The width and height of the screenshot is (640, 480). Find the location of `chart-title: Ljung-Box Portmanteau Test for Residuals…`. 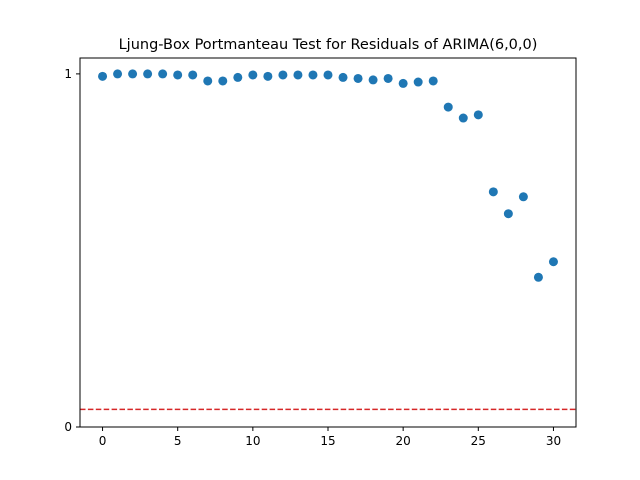

chart-title: Ljung-Box Portmanteau Test for Residuals… is located at coordinates (328, 45).